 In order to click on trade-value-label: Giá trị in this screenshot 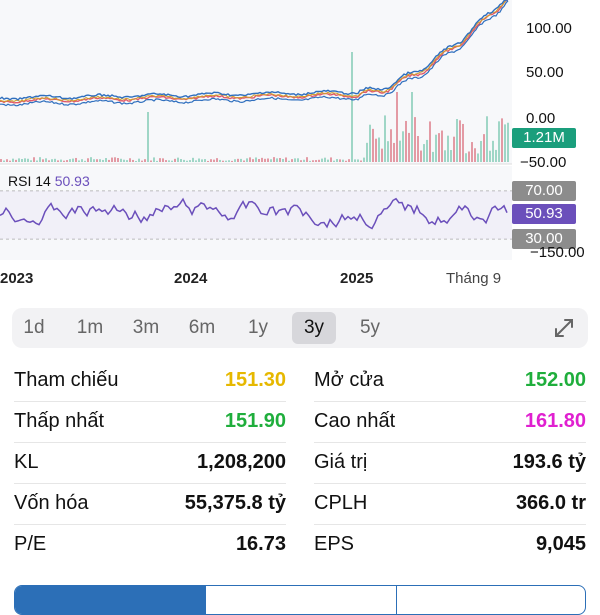, I will do `click(341, 462)`.